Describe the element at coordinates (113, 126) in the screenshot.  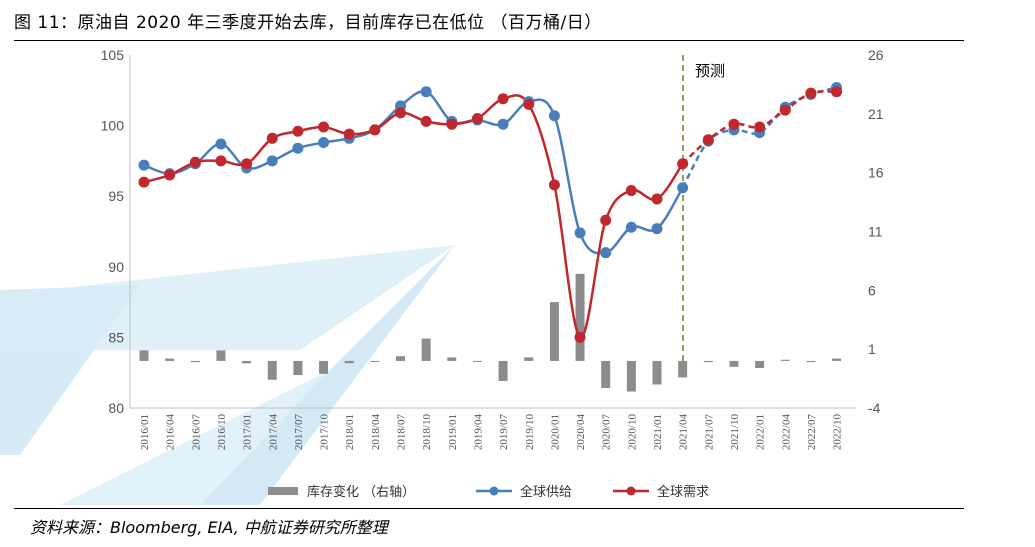
I see `left-tick-label: 100` at that location.